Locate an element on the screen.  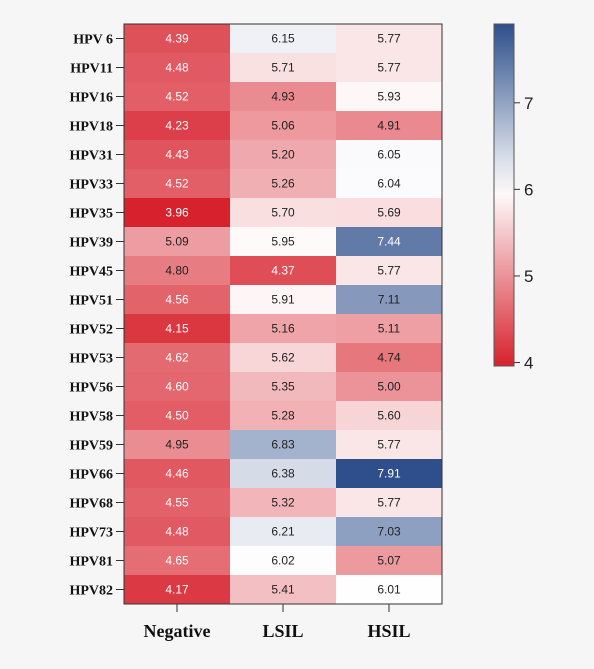
row-label: HPV52 is located at coordinates (91, 330).